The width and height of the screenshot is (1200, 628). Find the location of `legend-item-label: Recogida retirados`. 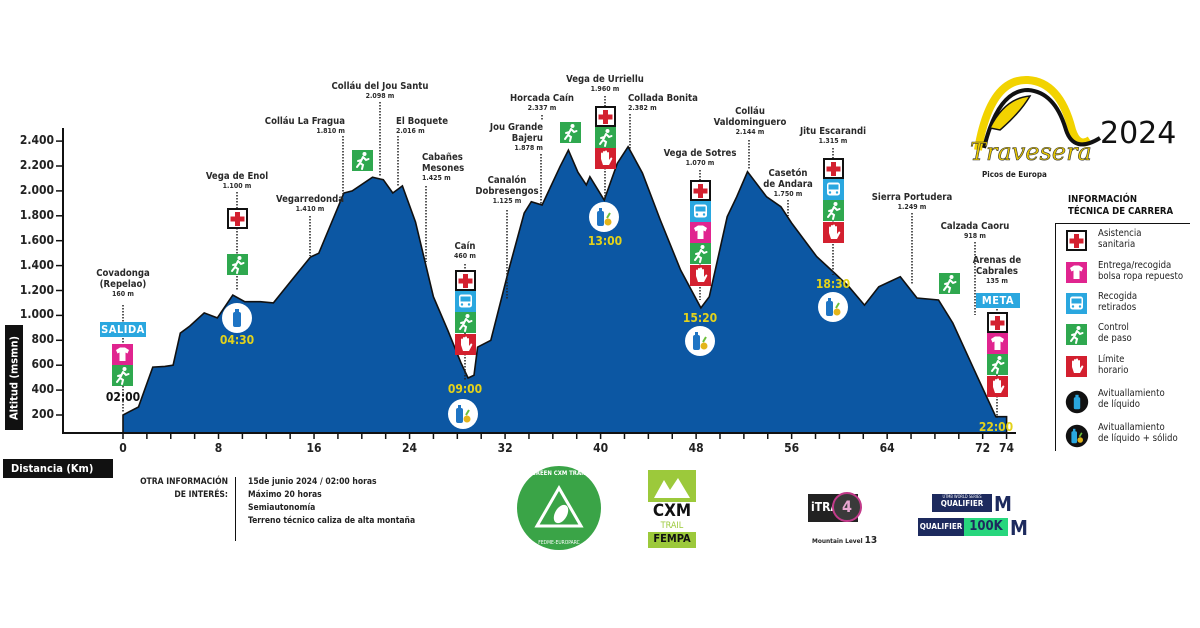

legend-item-label: Recogida retirados is located at coordinates (1118, 302).